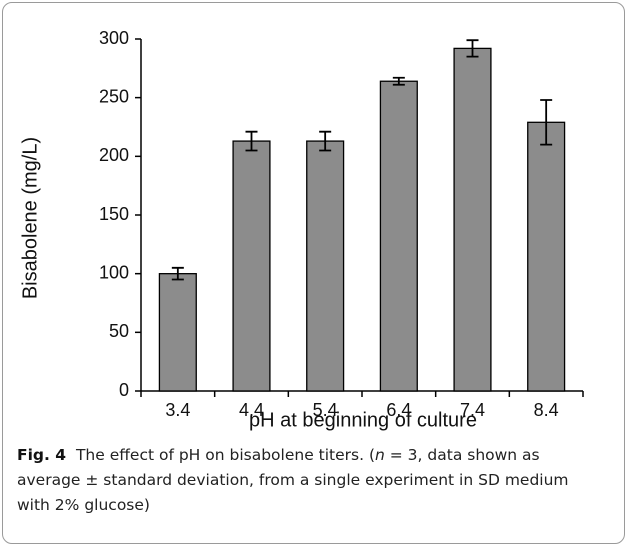 The width and height of the screenshot is (629, 548). What do you see at coordinates (114, 38) in the screenshot?
I see `y-tick-label: 300` at bounding box center [114, 38].